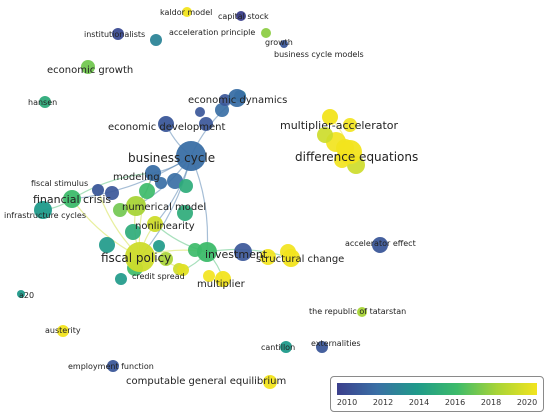 This screenshot has width=550, height=416. I want to click on node-label-investment: investment, so click(236, 254).